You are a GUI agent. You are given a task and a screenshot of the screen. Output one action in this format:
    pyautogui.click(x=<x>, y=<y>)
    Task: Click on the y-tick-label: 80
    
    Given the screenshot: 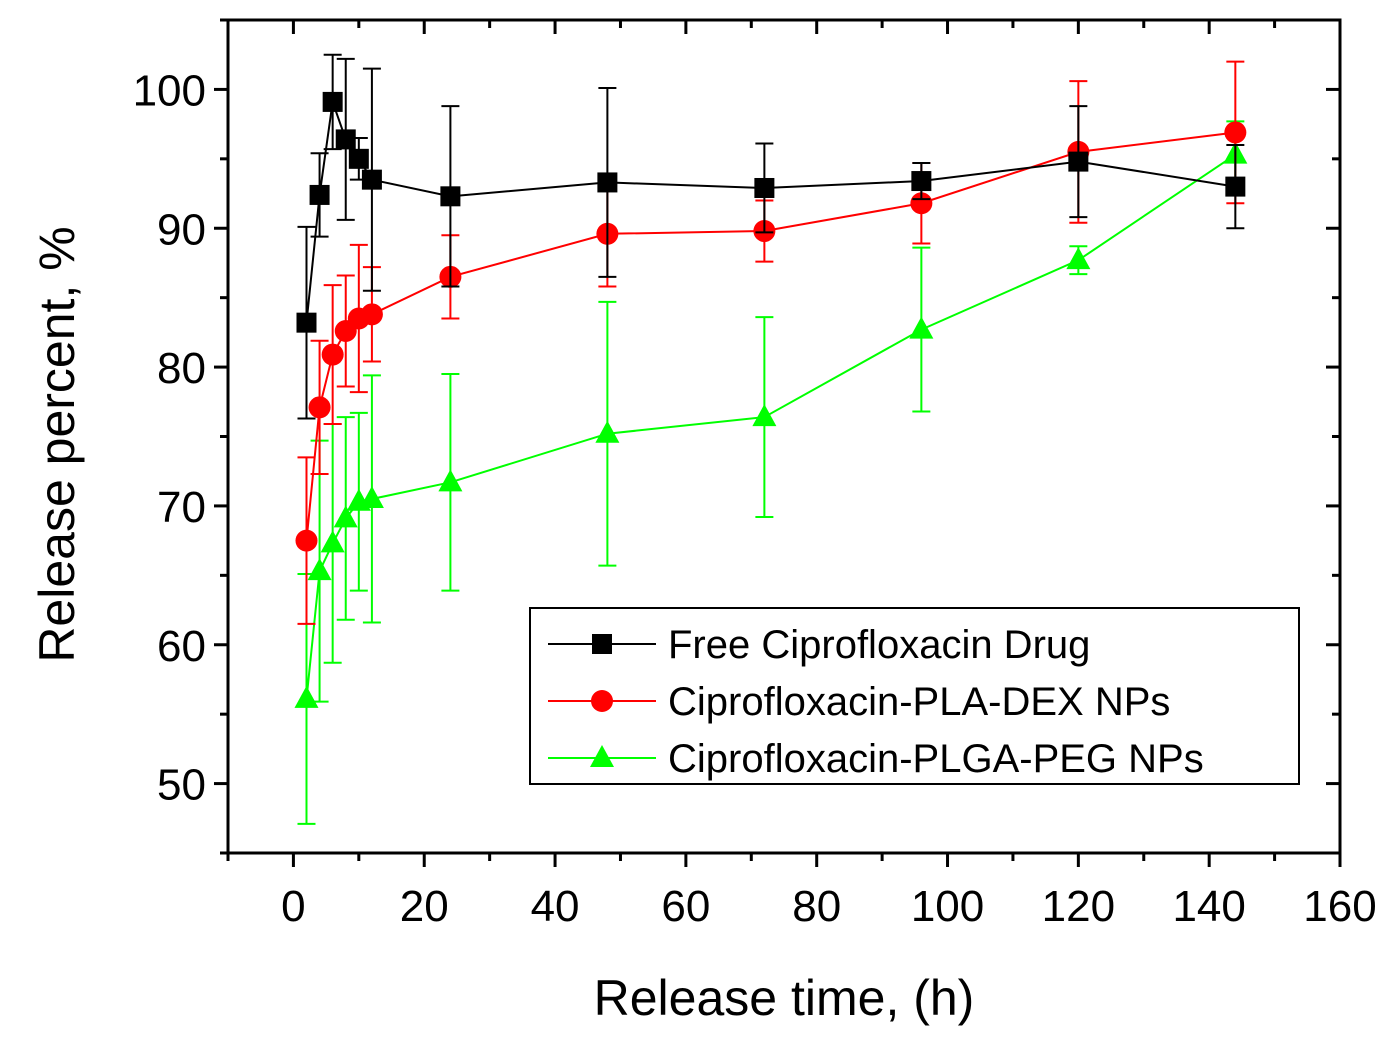 What is the action you would take?
    pyautogui.click(x=181, y=368)
    